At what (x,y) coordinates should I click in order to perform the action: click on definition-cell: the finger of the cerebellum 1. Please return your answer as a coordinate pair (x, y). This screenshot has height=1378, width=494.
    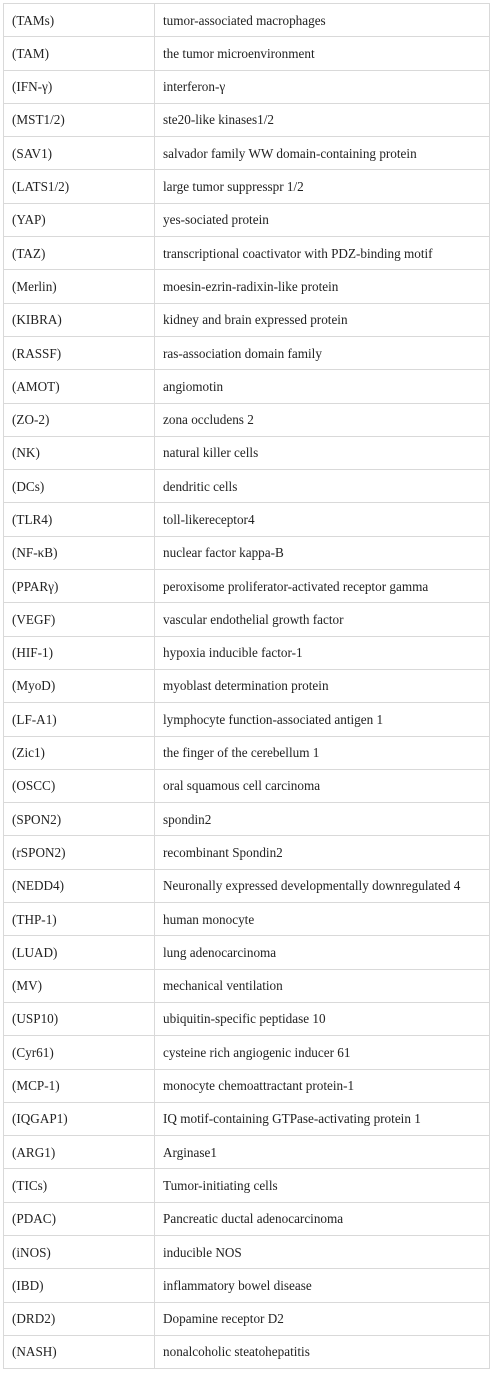
    Looking at the image, I should click on (322, 752).